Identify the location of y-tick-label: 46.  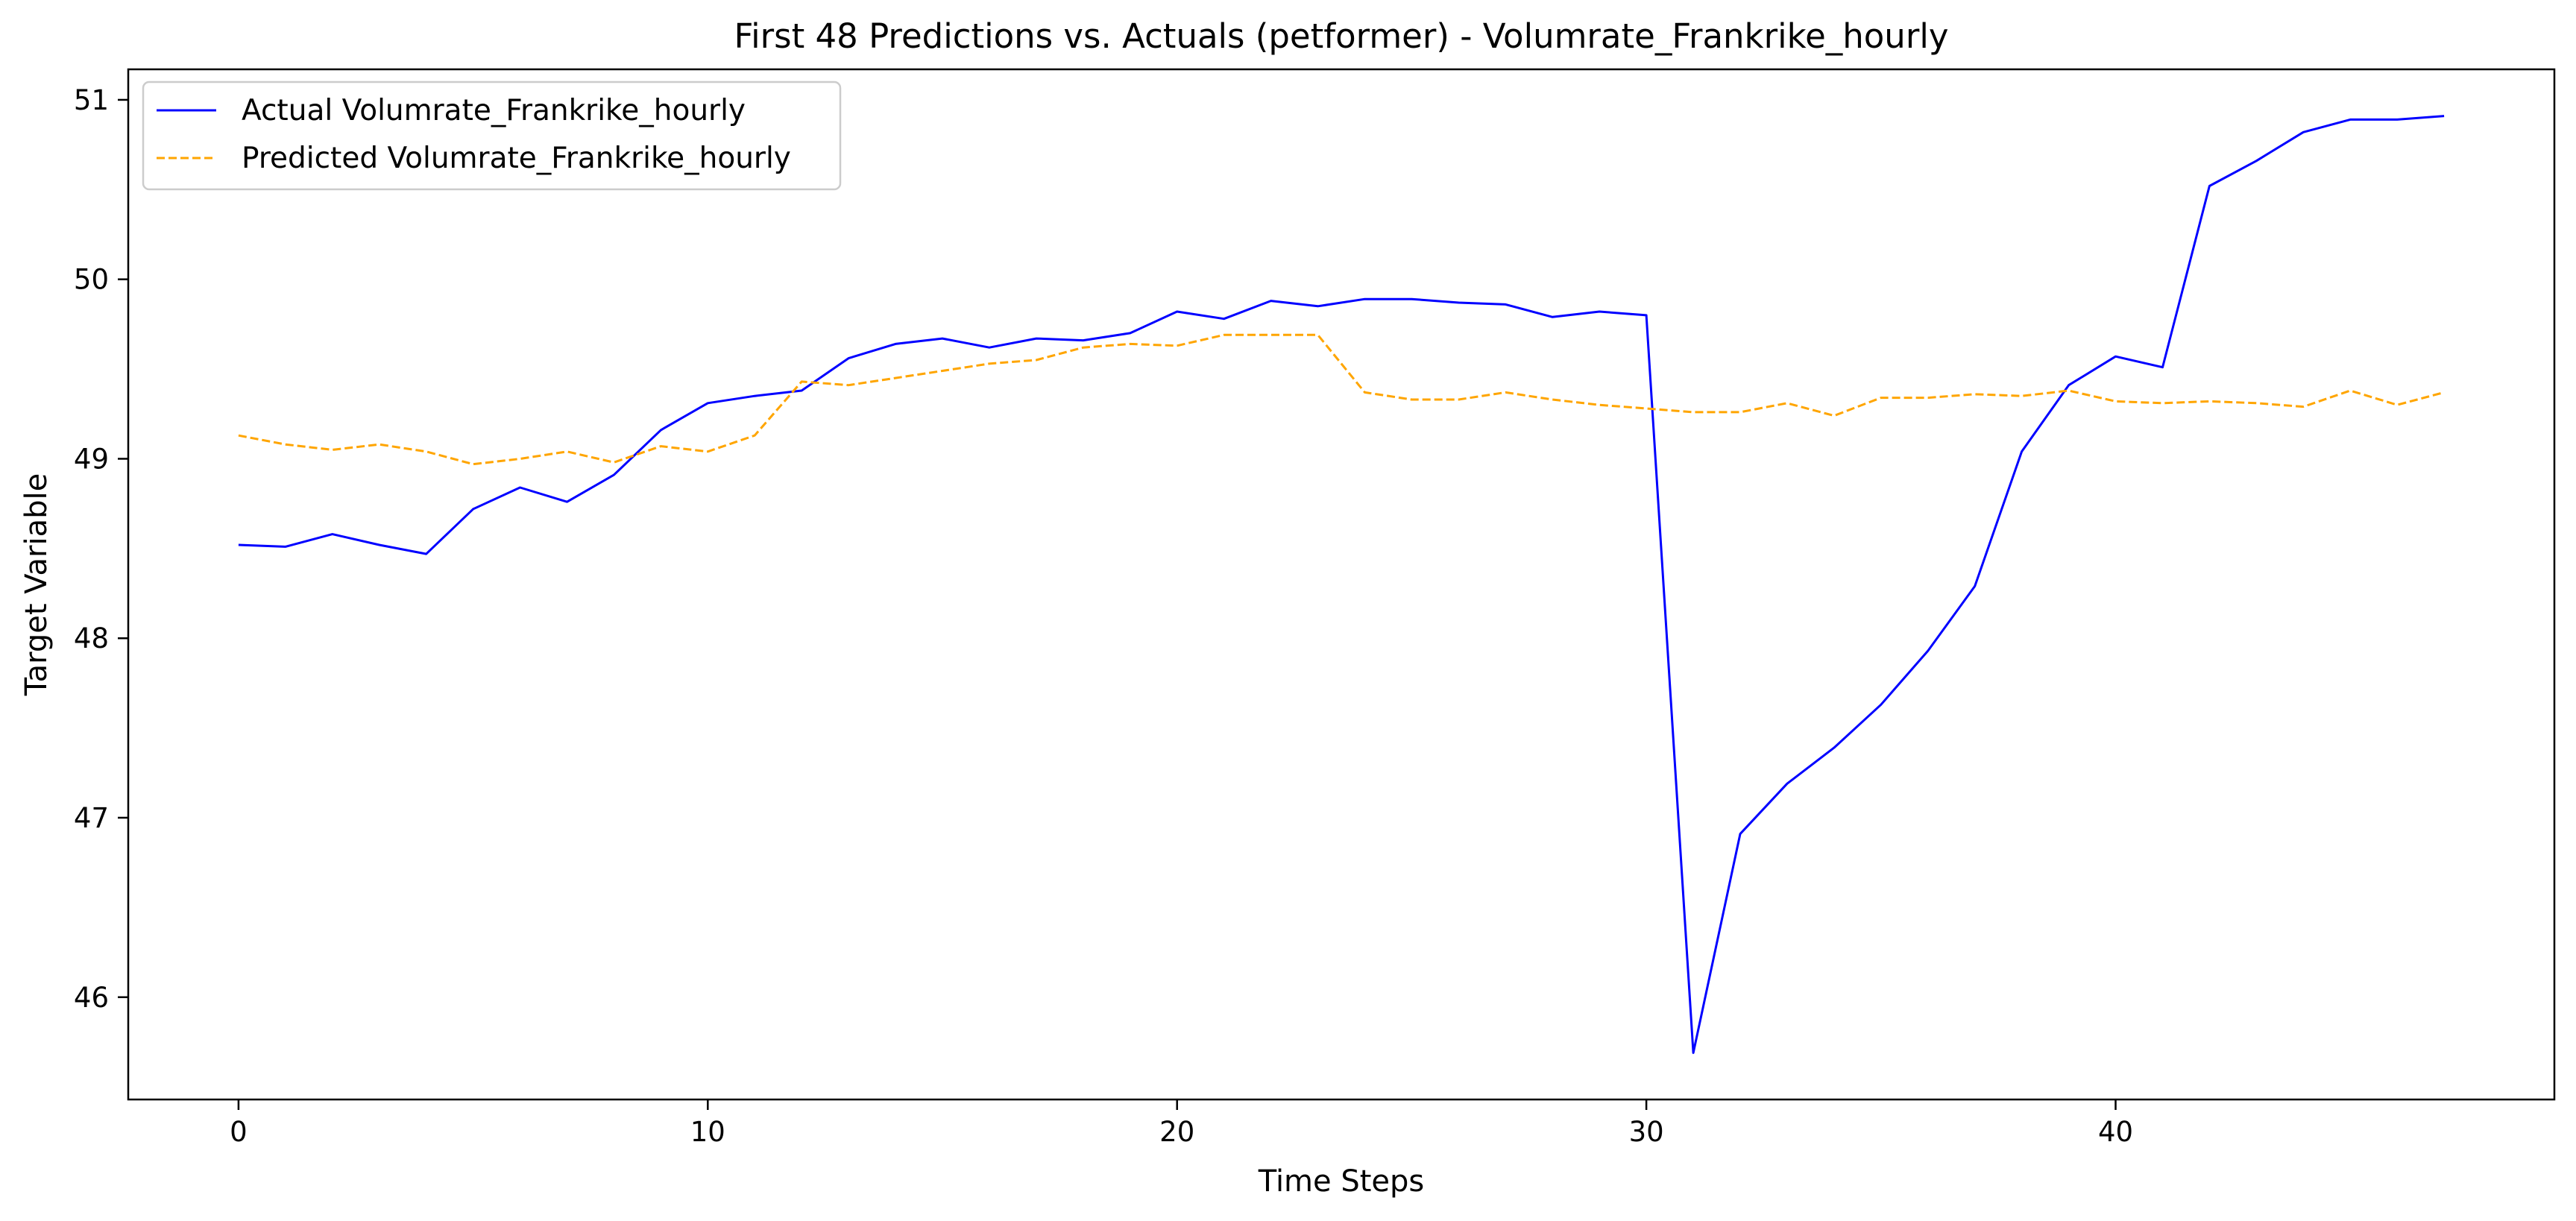
(91, 998).